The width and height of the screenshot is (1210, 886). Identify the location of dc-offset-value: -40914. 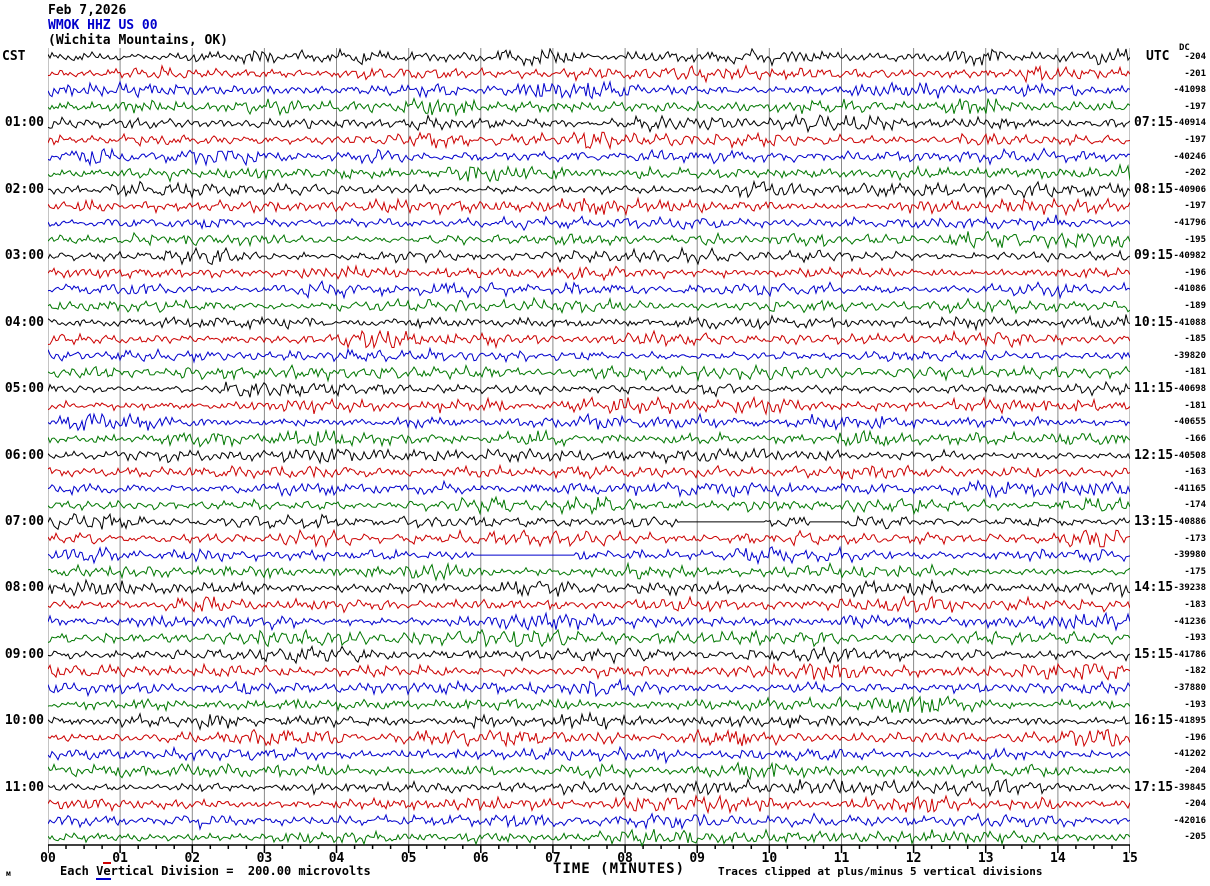
(1189, 123).